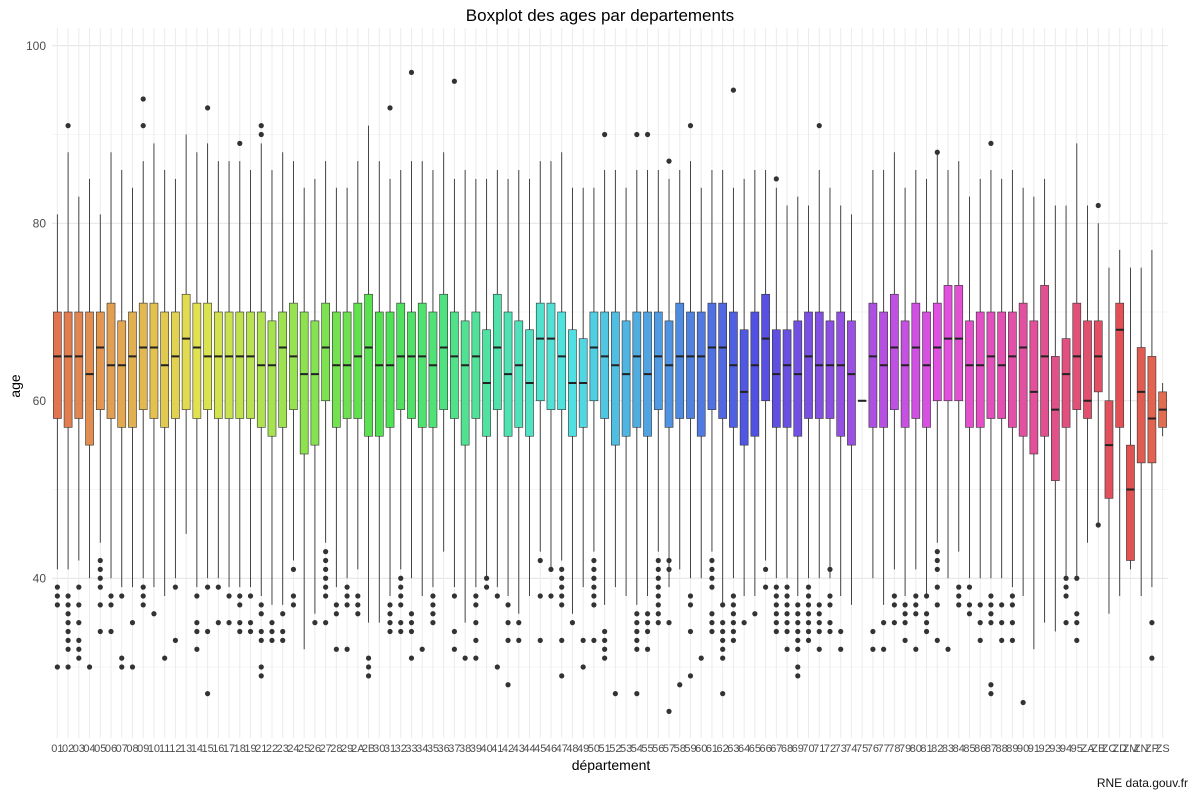  What do you see at coordinates (723, 749) in the screenshot?
I see `x-tick-label: 62` at bounding box center [723, 749].